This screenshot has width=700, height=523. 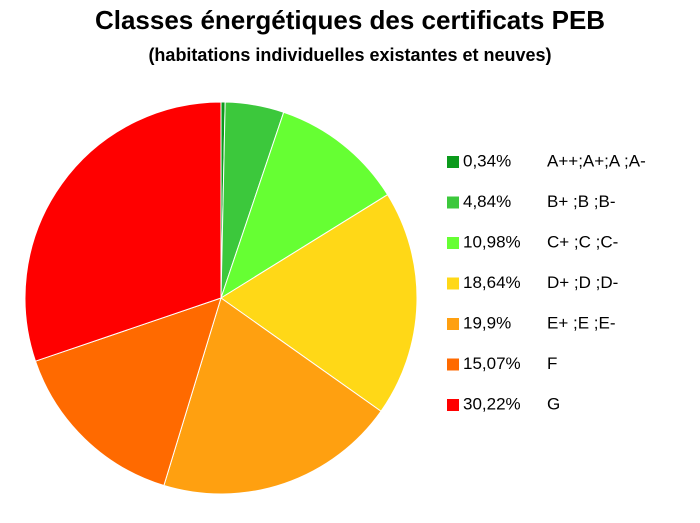 I want to click on legend-label: G, so click(x=553, y=403).